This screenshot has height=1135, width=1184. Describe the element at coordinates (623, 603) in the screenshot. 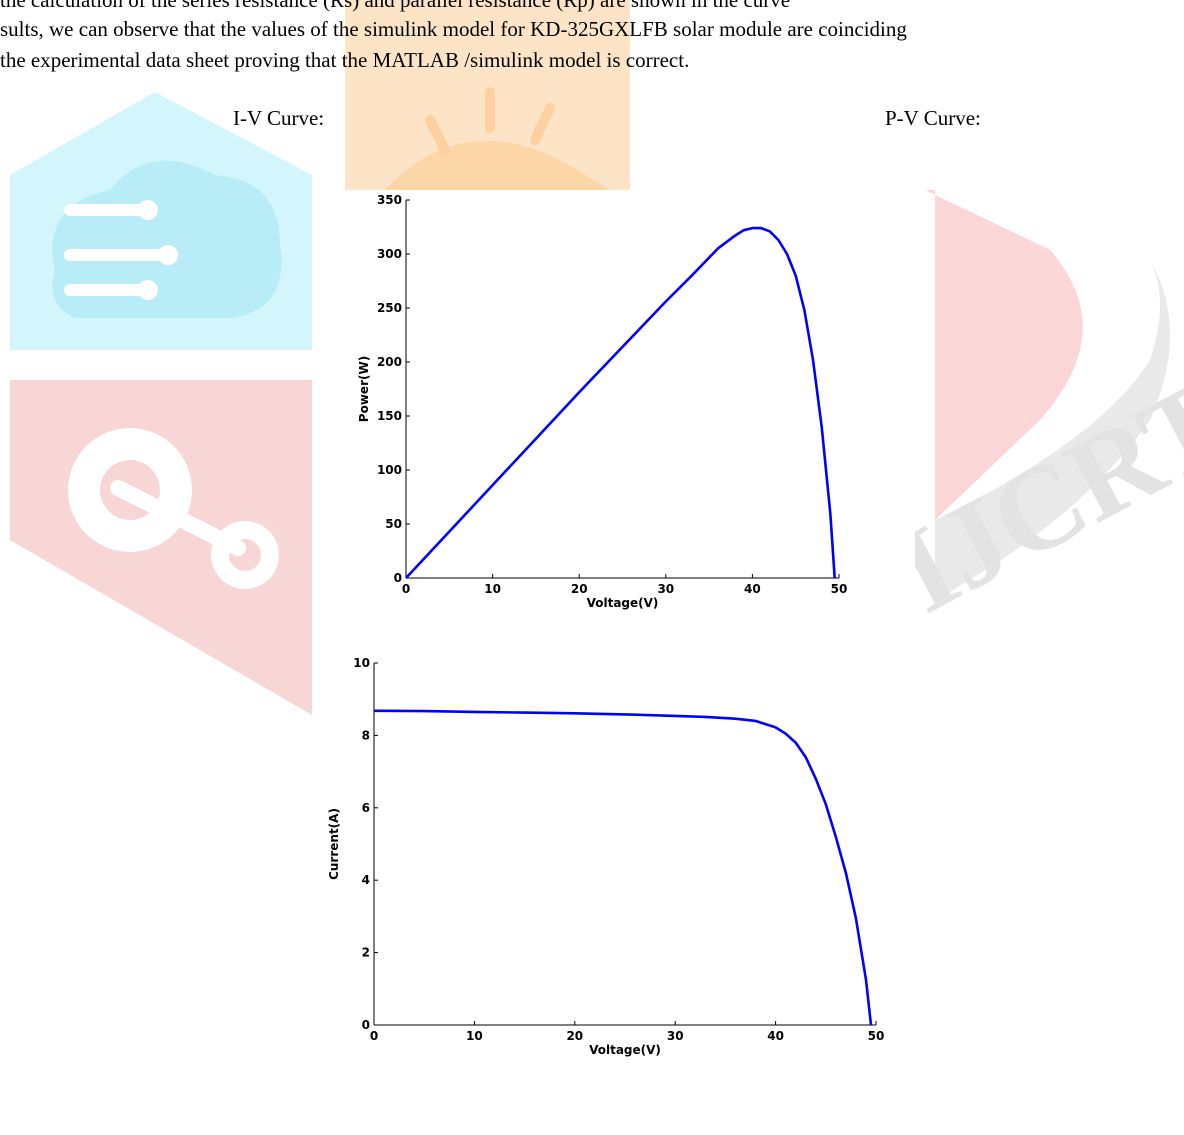

I see `pv-x-axis-label: Voltage(V)` at that location.